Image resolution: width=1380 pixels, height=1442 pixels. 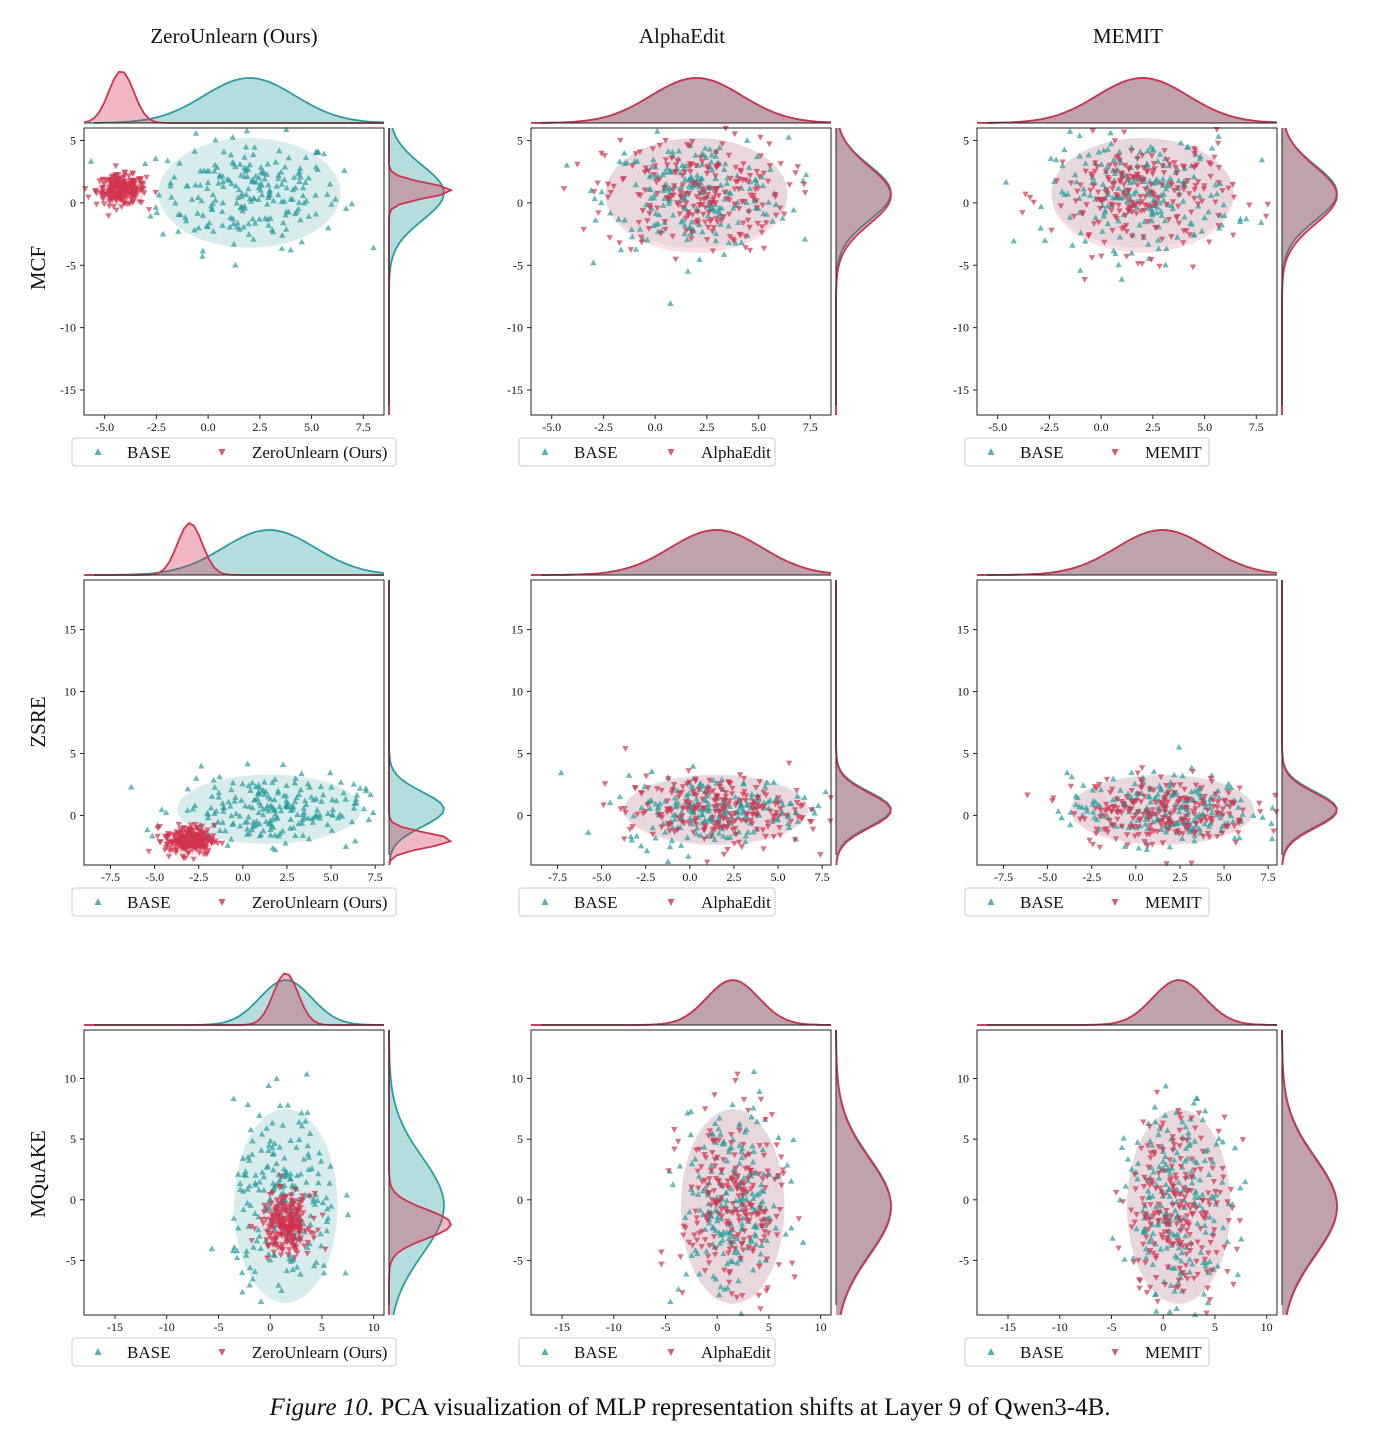 What do you see at coordinates (322, 1327) in the screenshot?
I see `x-tick-label: 5` at bounding box center [322, 1327].